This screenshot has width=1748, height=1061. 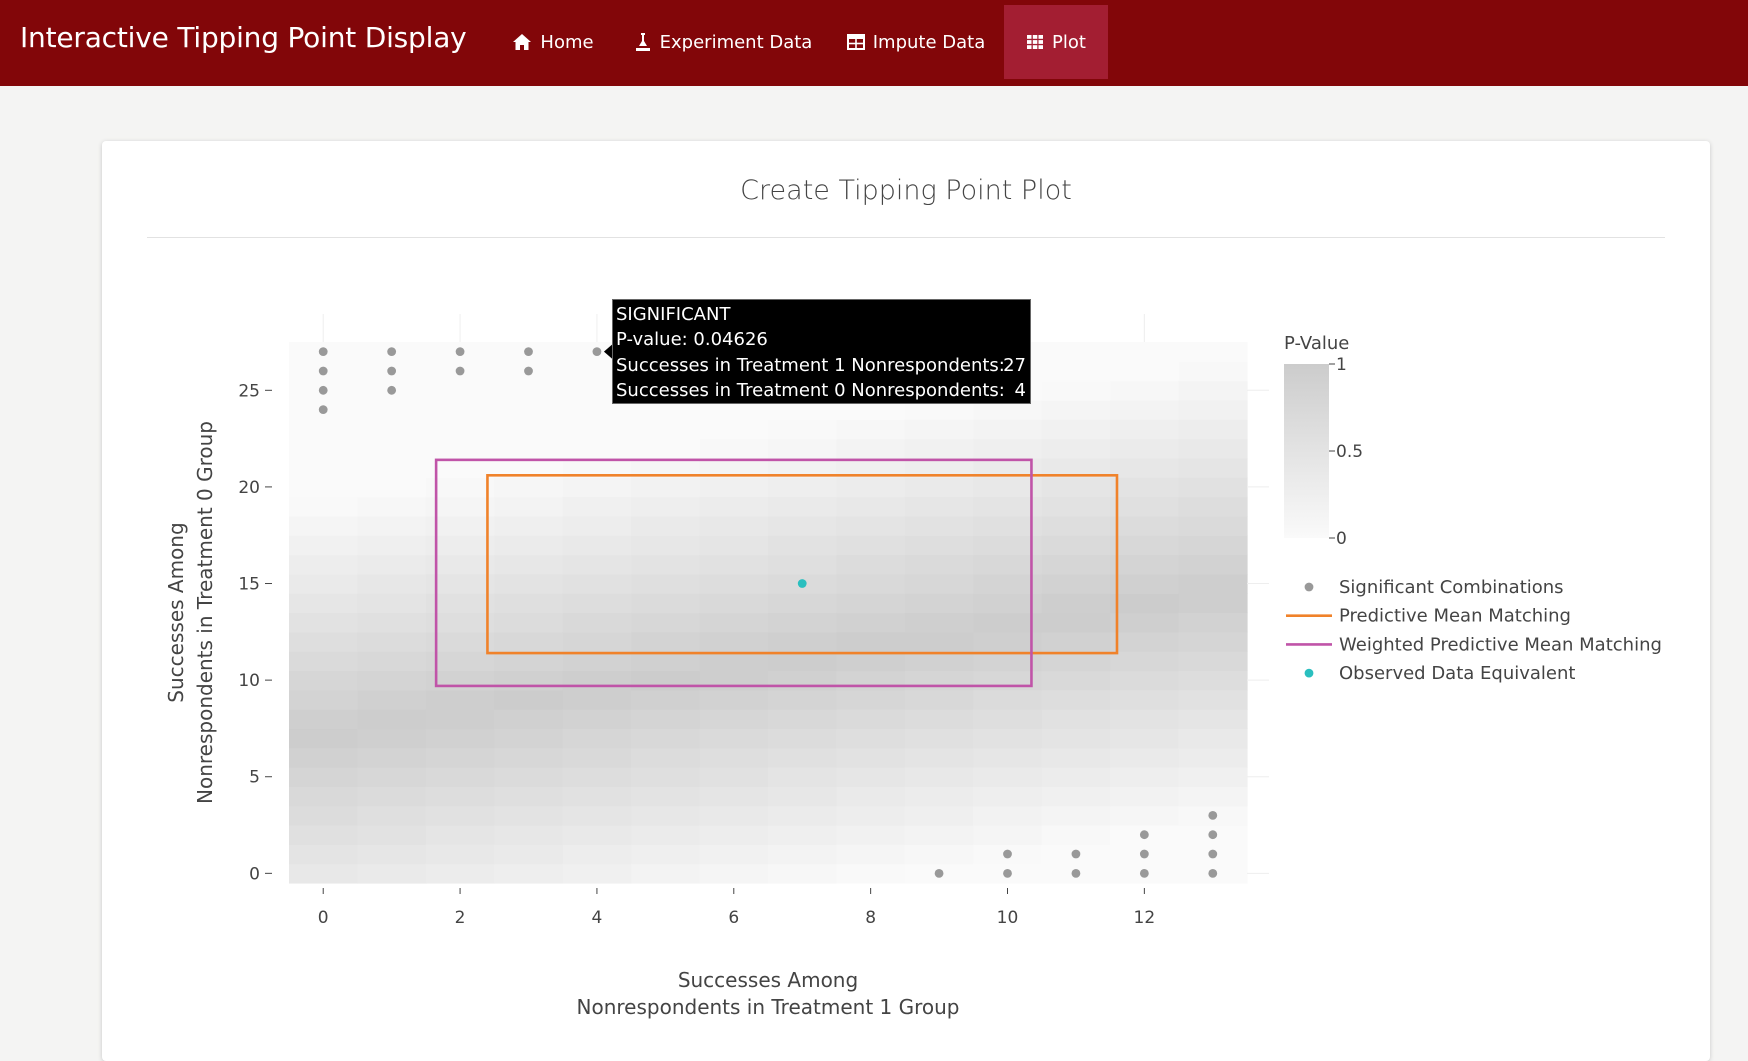 What do you see at coordinates (243, 37) in the screenshot?
I see `app-brand: Interactive Tipping Point Display` at bounding box center [243, 37].